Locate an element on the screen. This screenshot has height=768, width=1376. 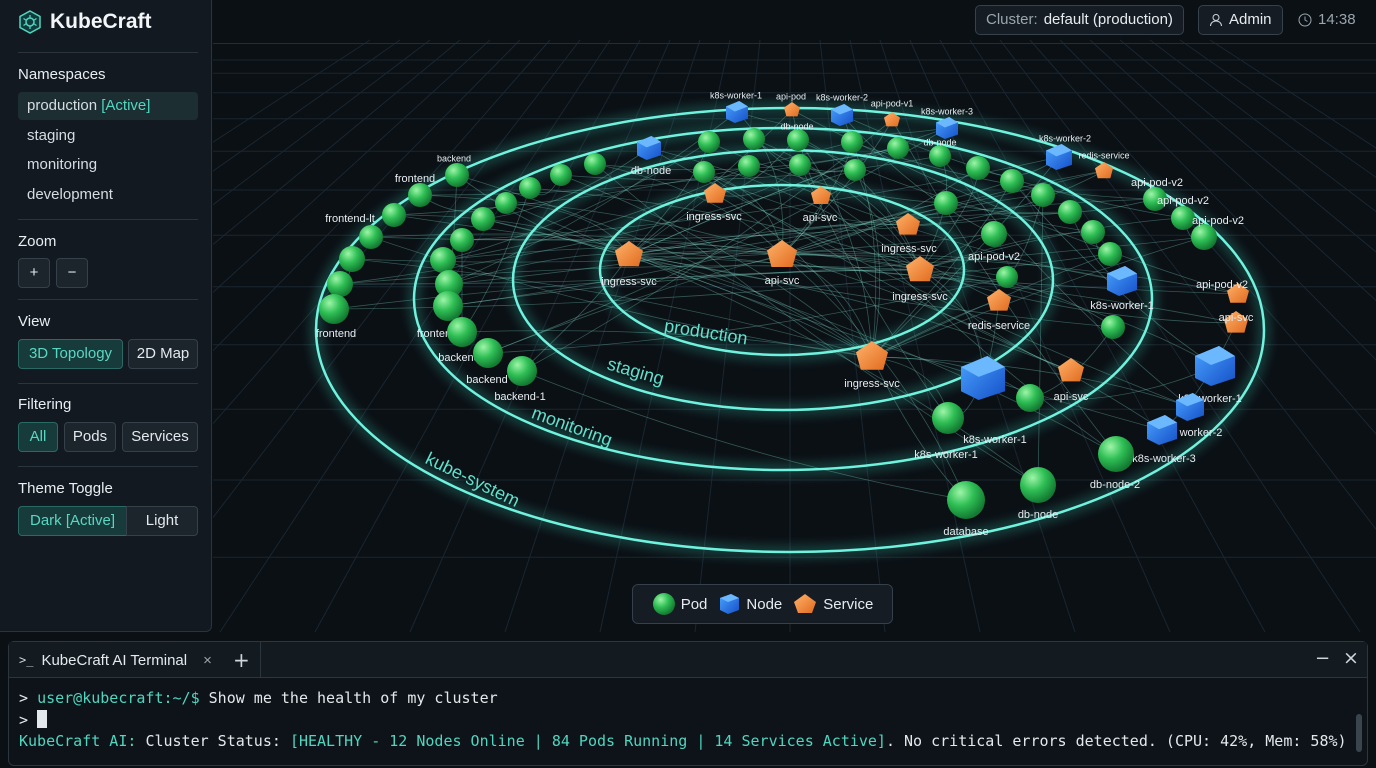
clock-icon is located at coordinates (1305, 20).